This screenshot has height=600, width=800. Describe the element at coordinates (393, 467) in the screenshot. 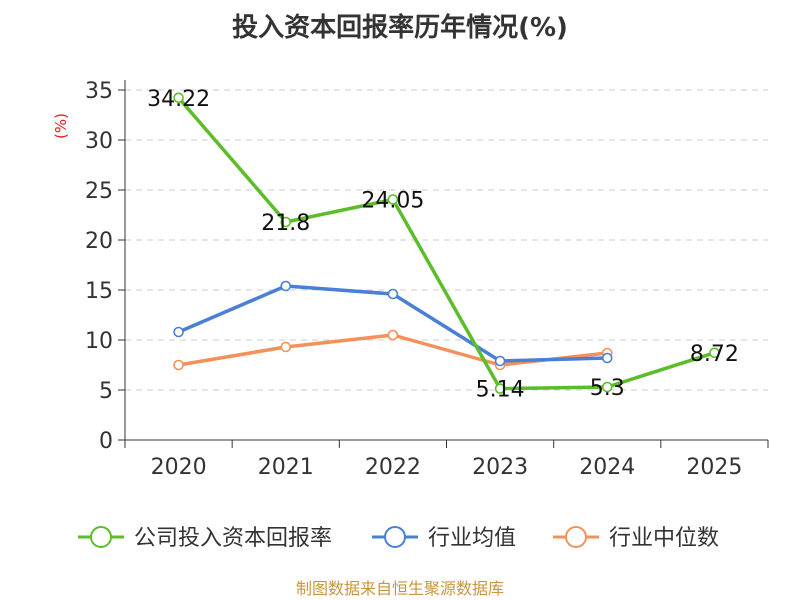

I see `x-tick-label-2022: 2022` at that location.